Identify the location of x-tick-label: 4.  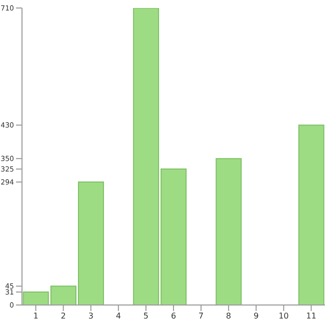
(118, 316).